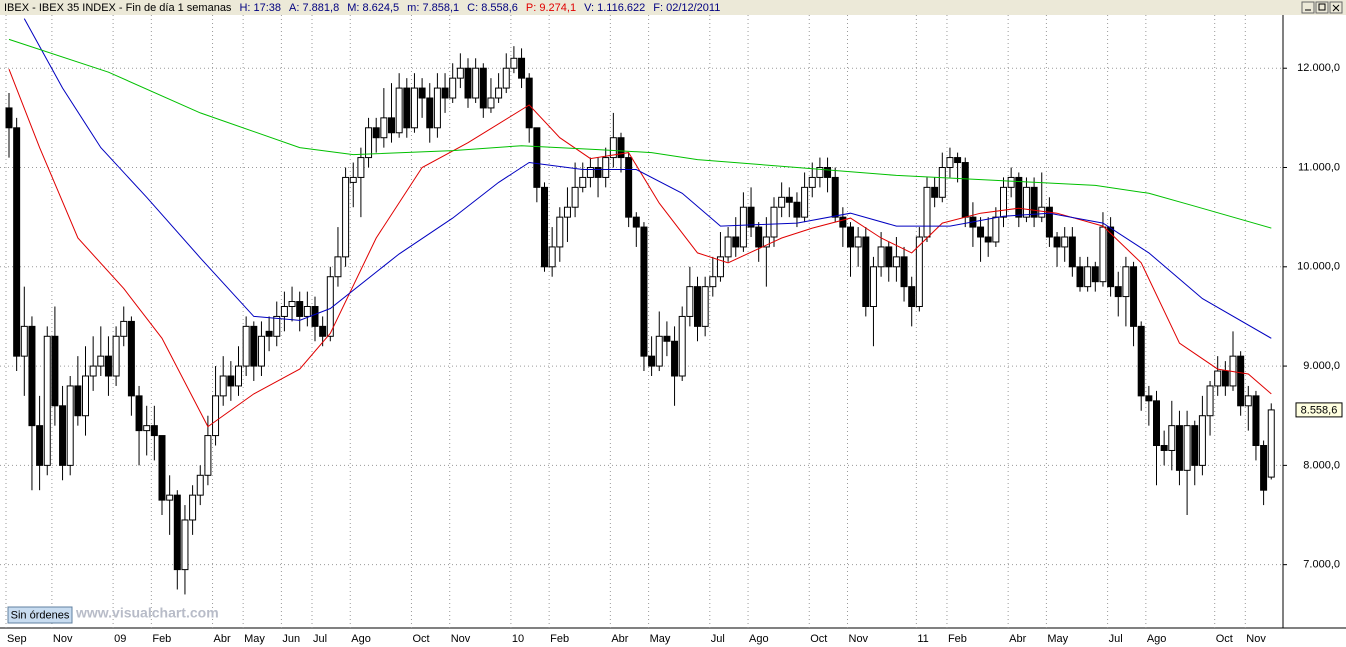 The width and height of the screenshot is (1346, 647). Describe the element at coordinates (551, 8) in the screenshot. I see `header-field: P: 9.274,1` at that location.